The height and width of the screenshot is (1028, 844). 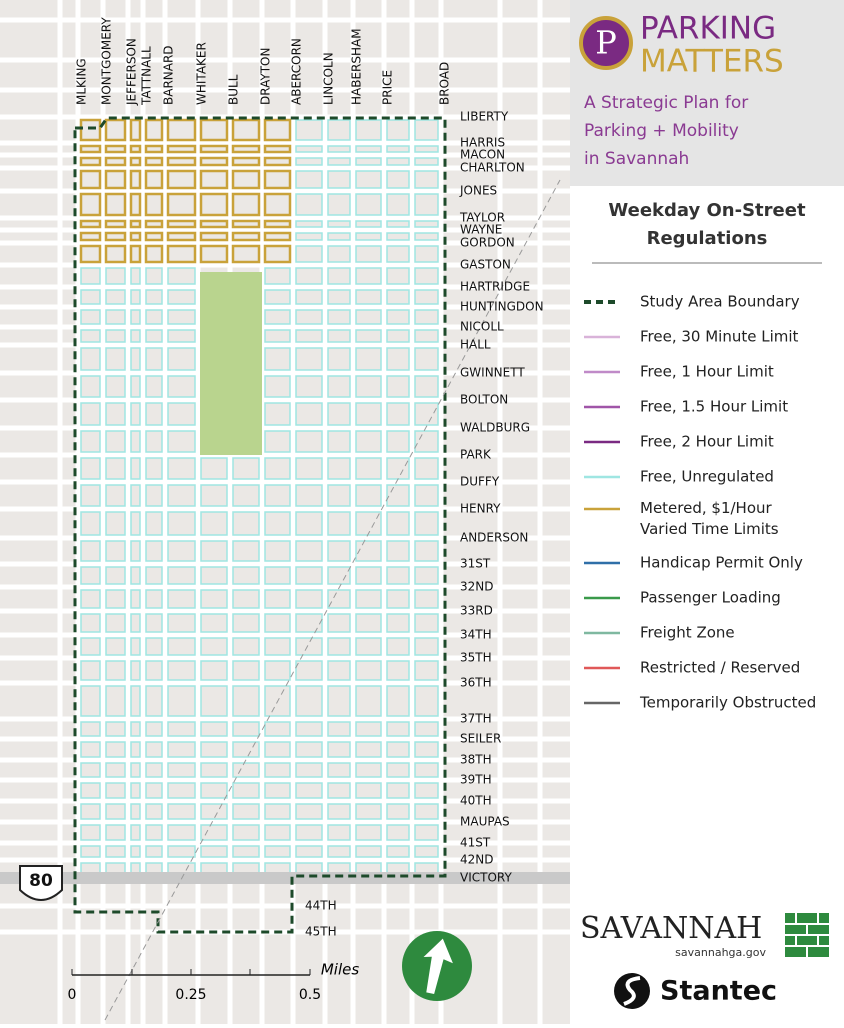 What do you see at coordinates (476, 760) in the screenshot?
I see `street-label: 38TH` at bounding box center [476, 760].